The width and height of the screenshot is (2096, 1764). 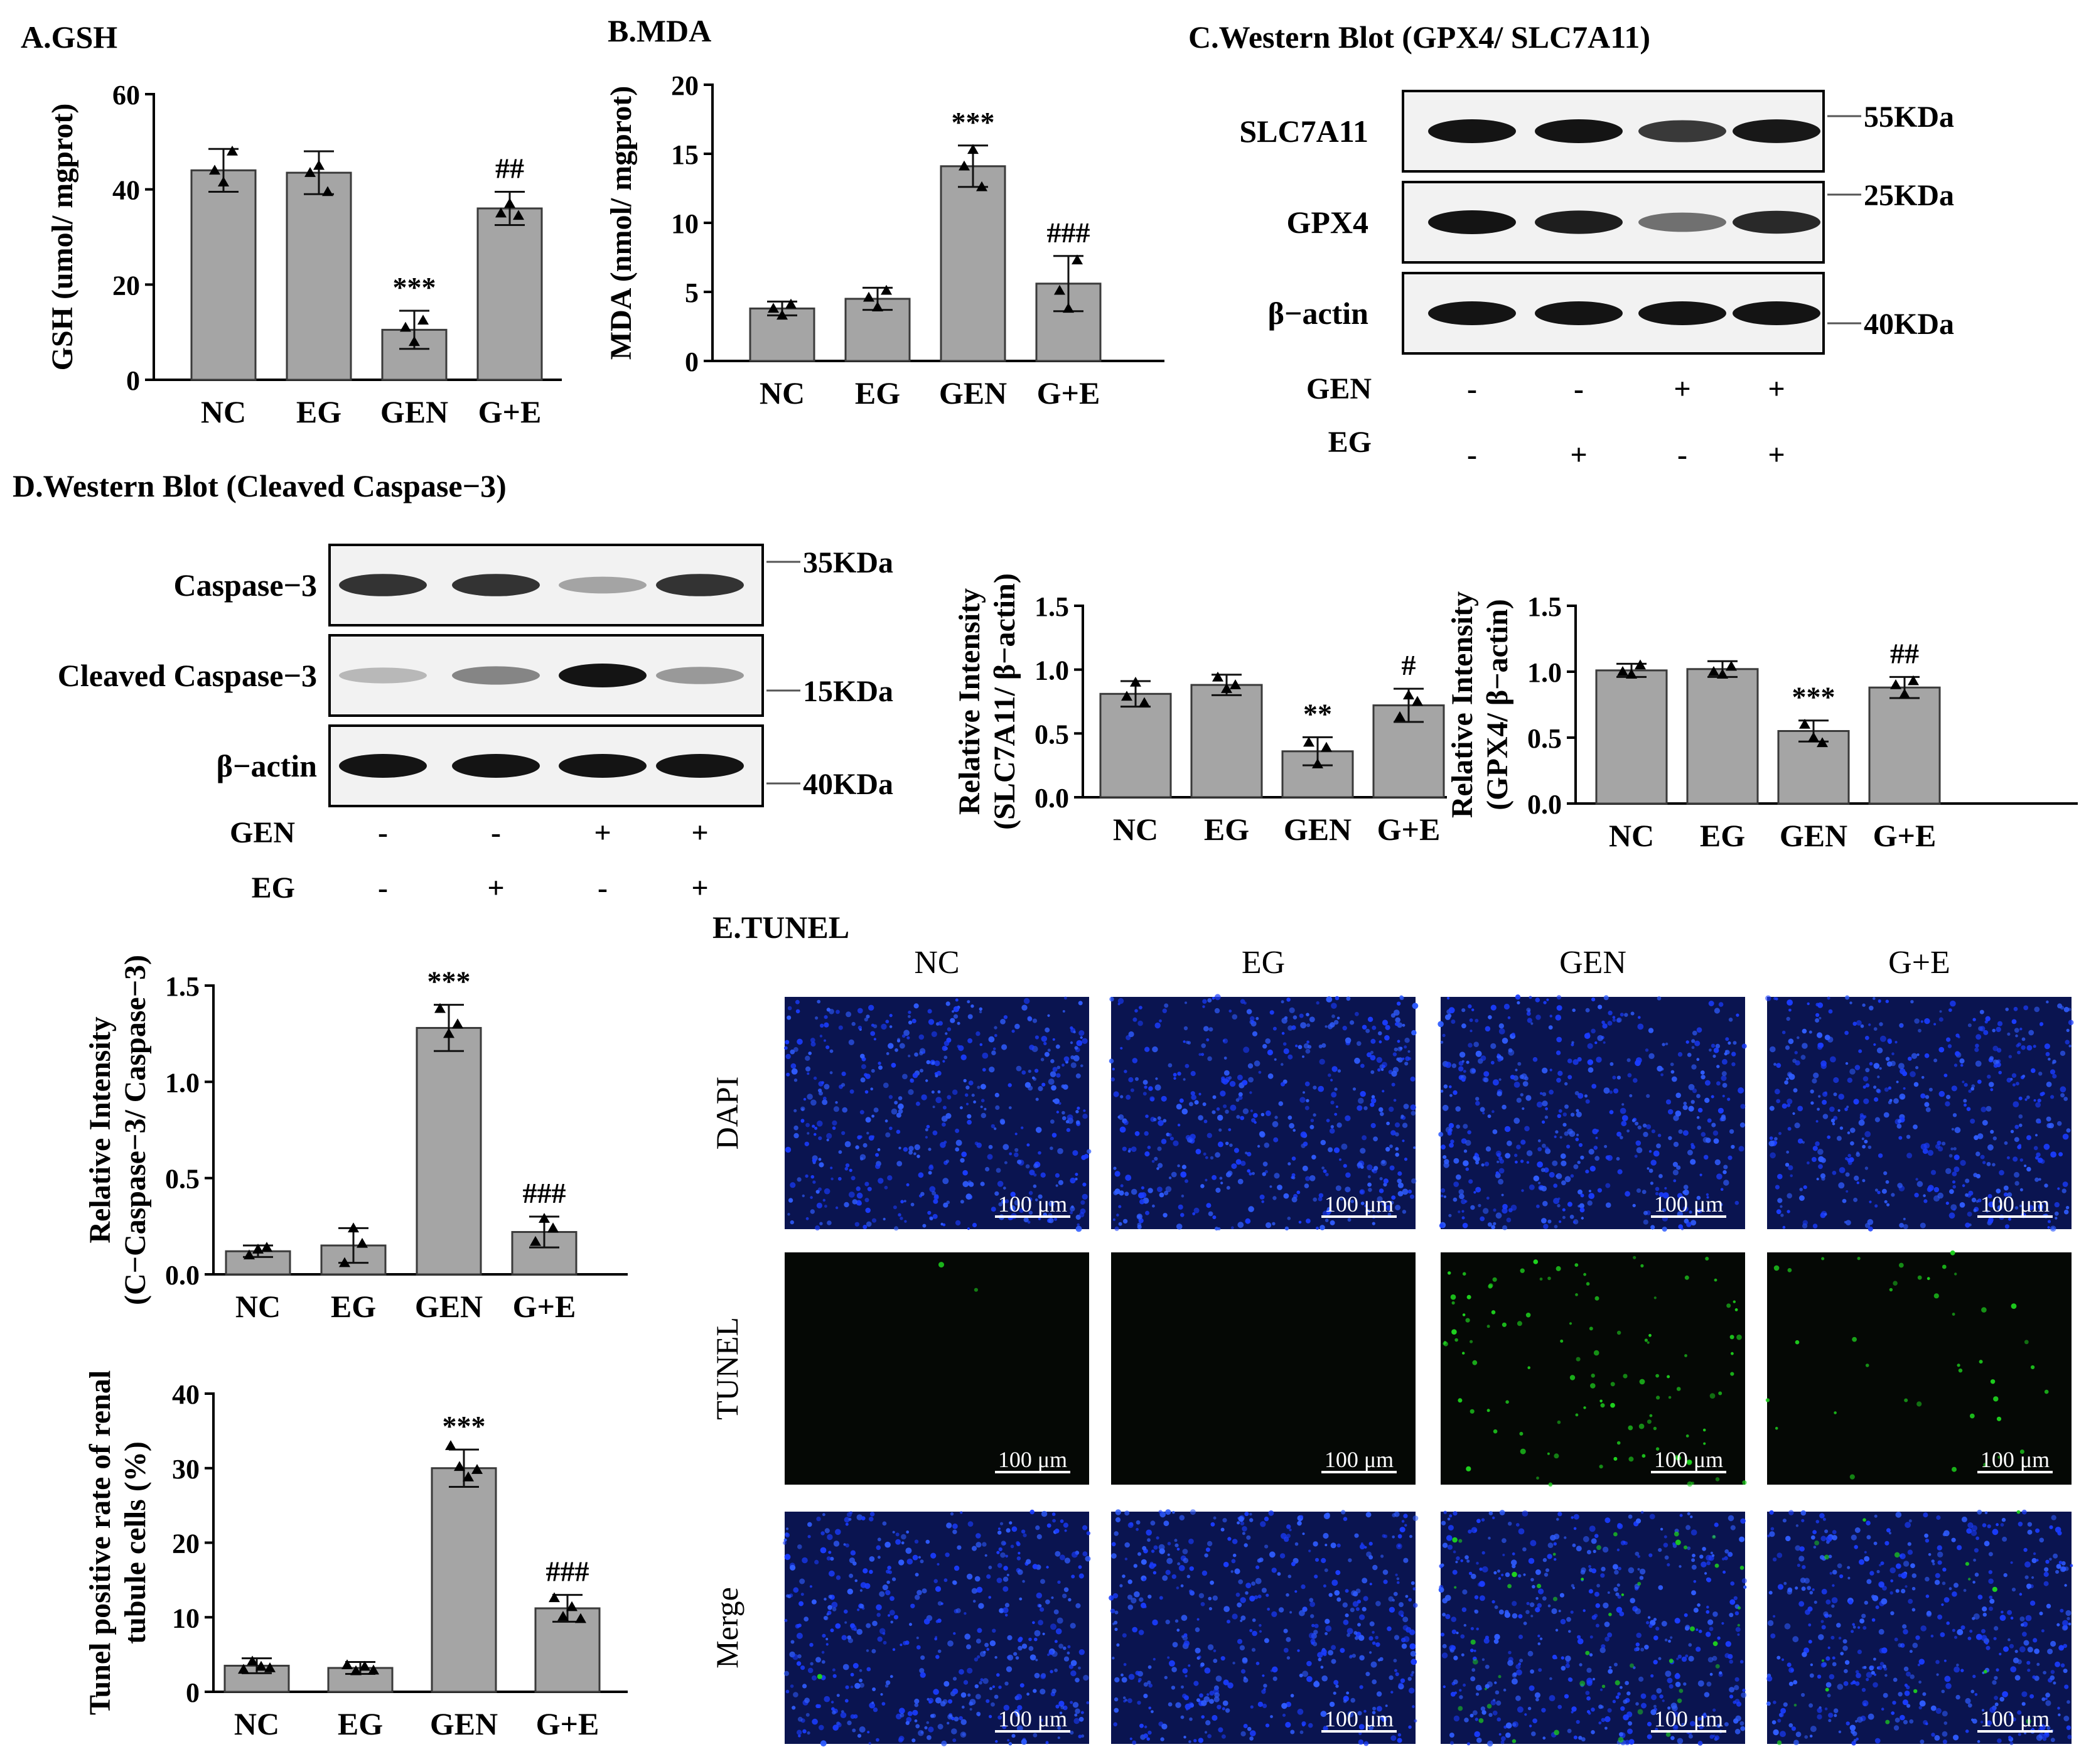 What do you see at coordinates (1135, 682) in the screenshot?
I see `slc7a11-data-point` at bounding box center [1135, 682].